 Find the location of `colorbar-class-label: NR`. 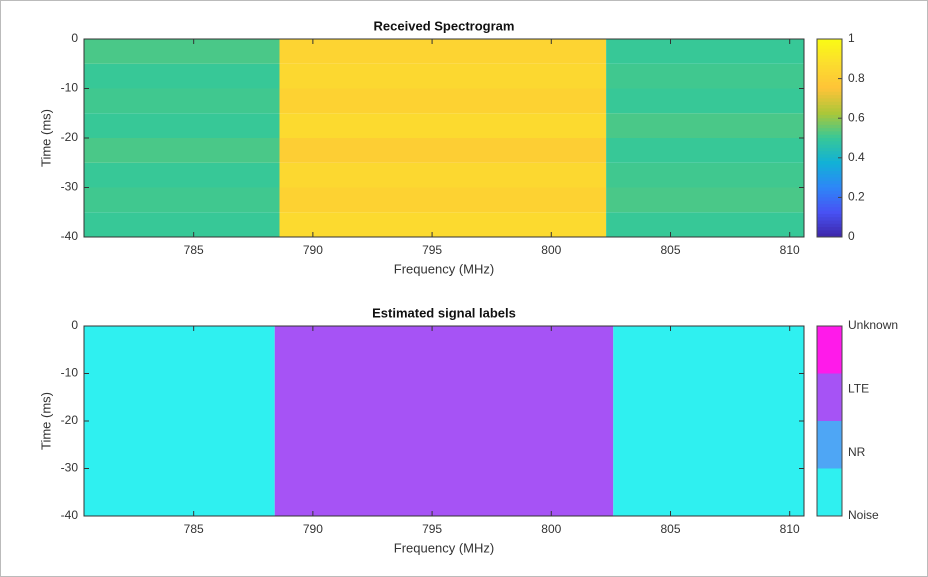

colorbar-class-label: NR is located at coordinates (857, 452).